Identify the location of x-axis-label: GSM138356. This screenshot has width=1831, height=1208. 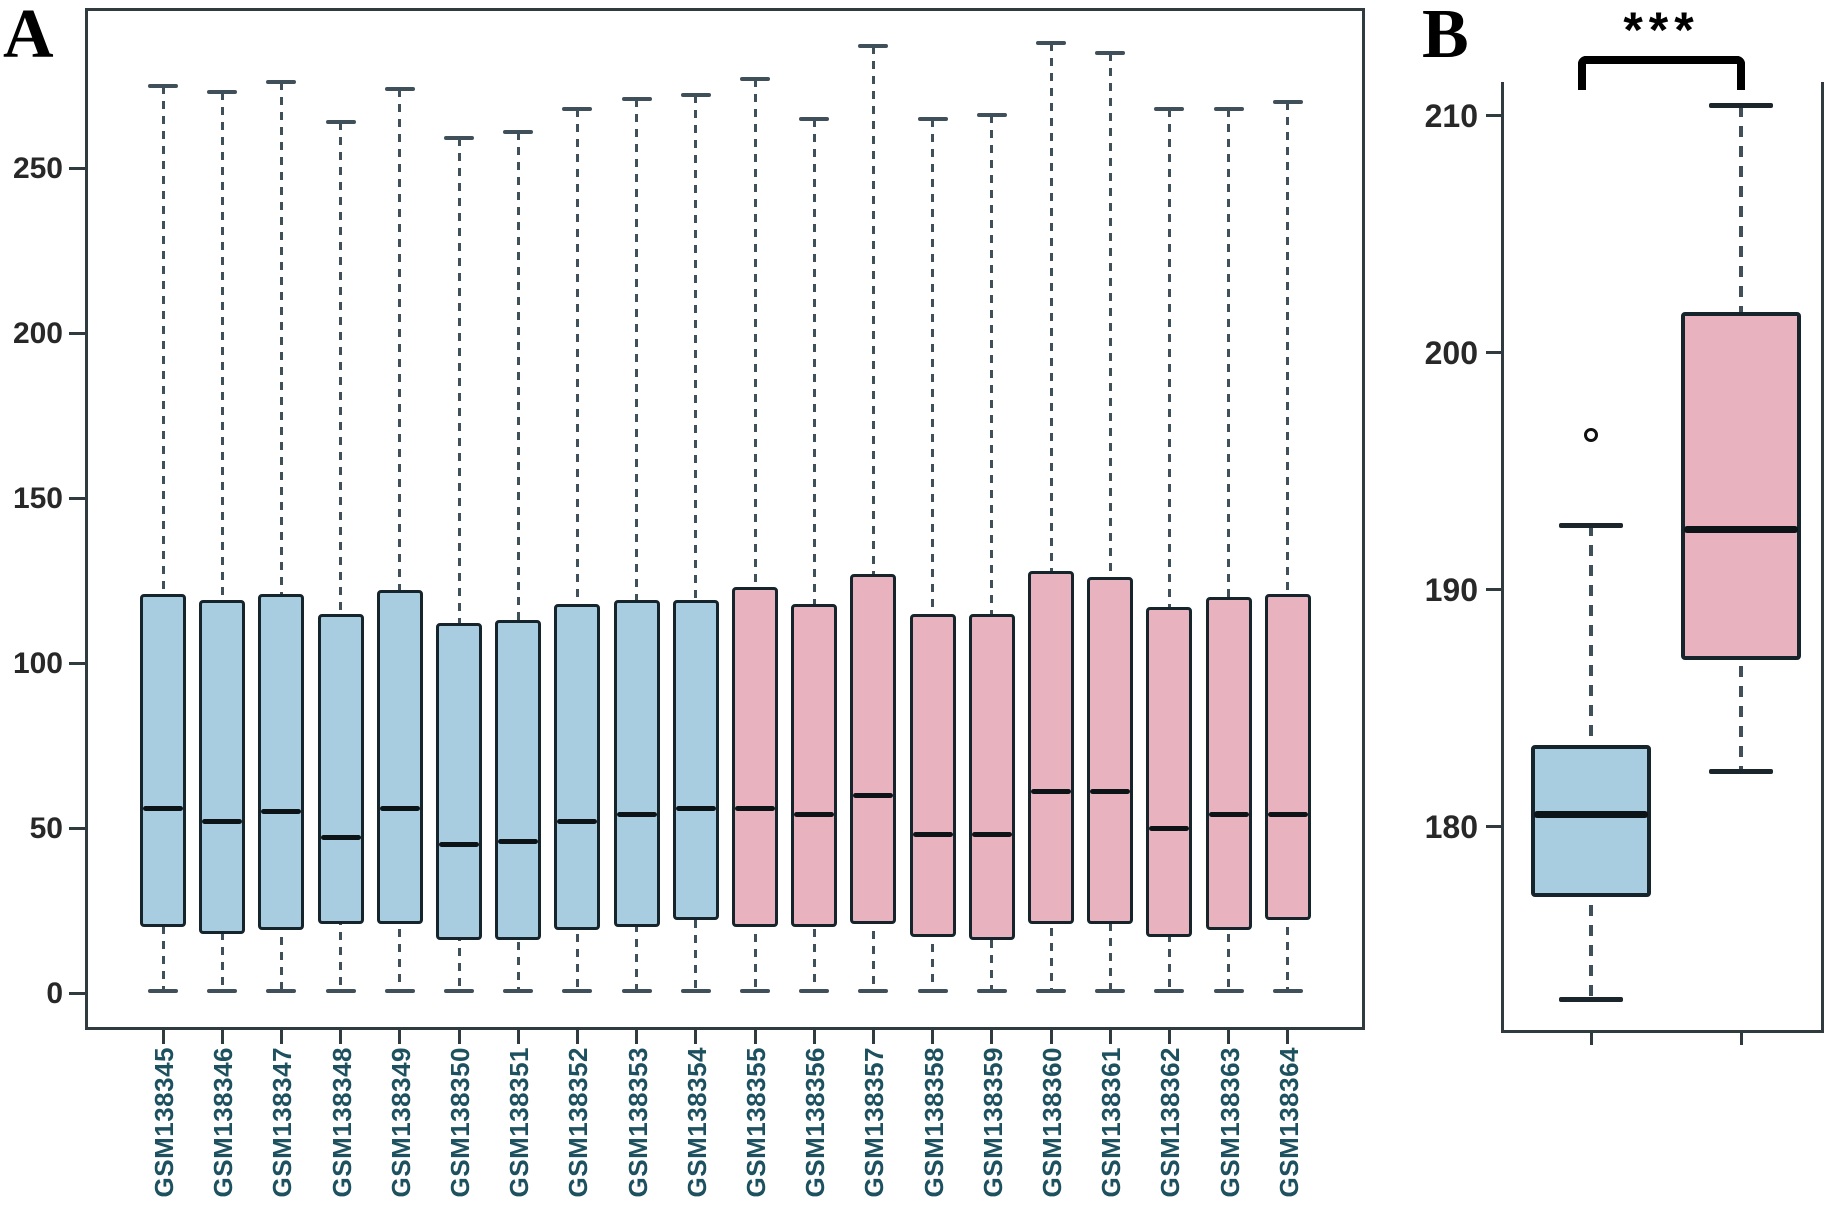
(815, 1122).